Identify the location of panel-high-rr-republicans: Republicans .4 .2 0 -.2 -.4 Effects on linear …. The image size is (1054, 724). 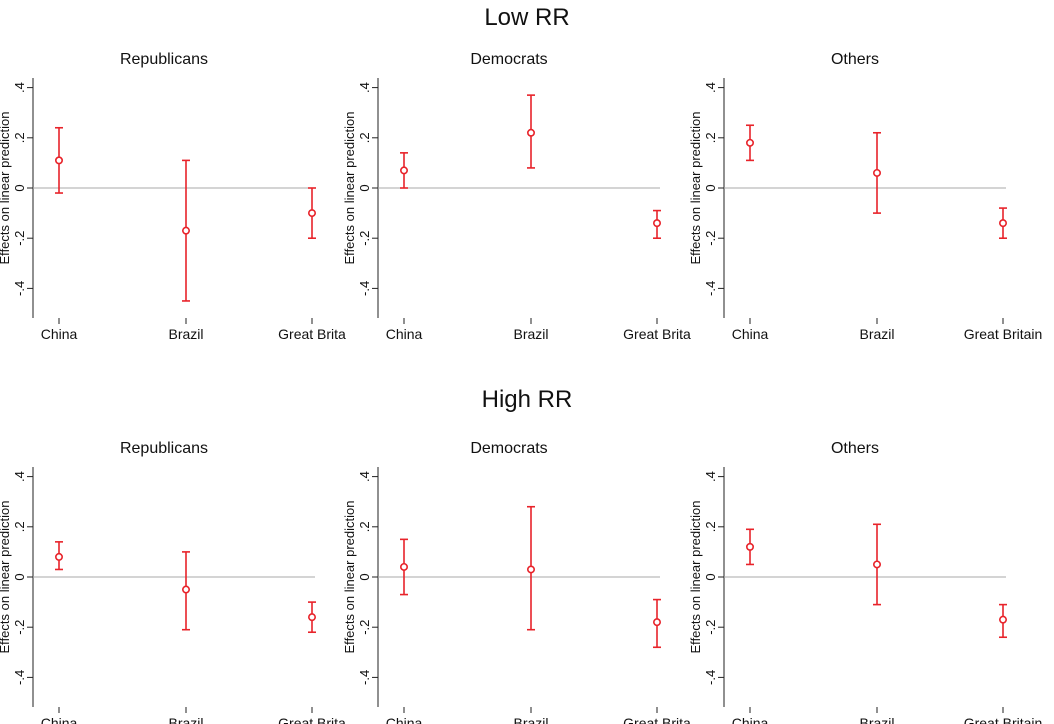
(173, 582).